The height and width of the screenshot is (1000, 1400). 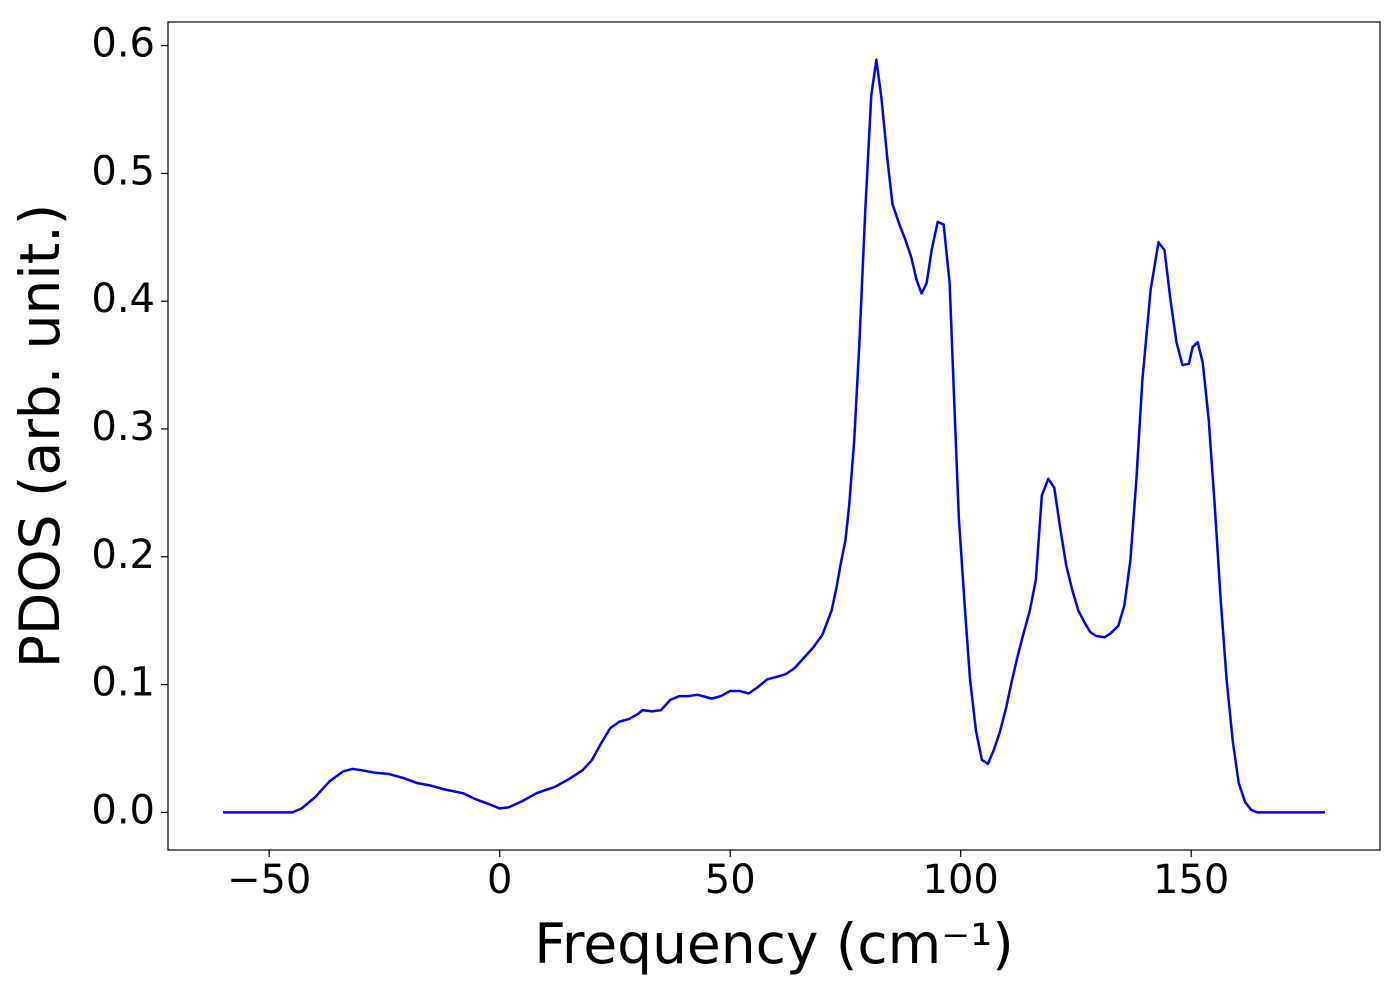 What do you see at coordinates (773, 944) in the screenshot?
I see `x-axis-label: Frequency (cm⁻¹)` at bounding box center [773, 944].